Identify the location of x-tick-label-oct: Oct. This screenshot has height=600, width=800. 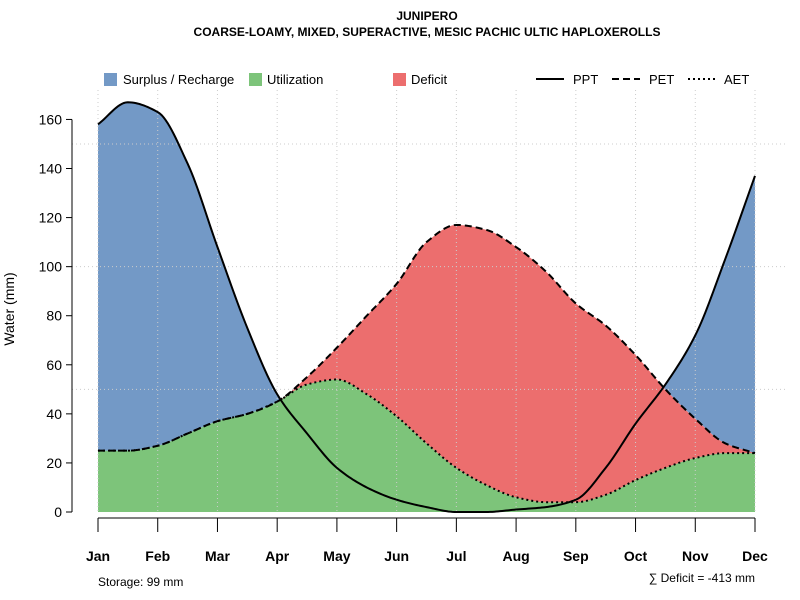
(636, 556).